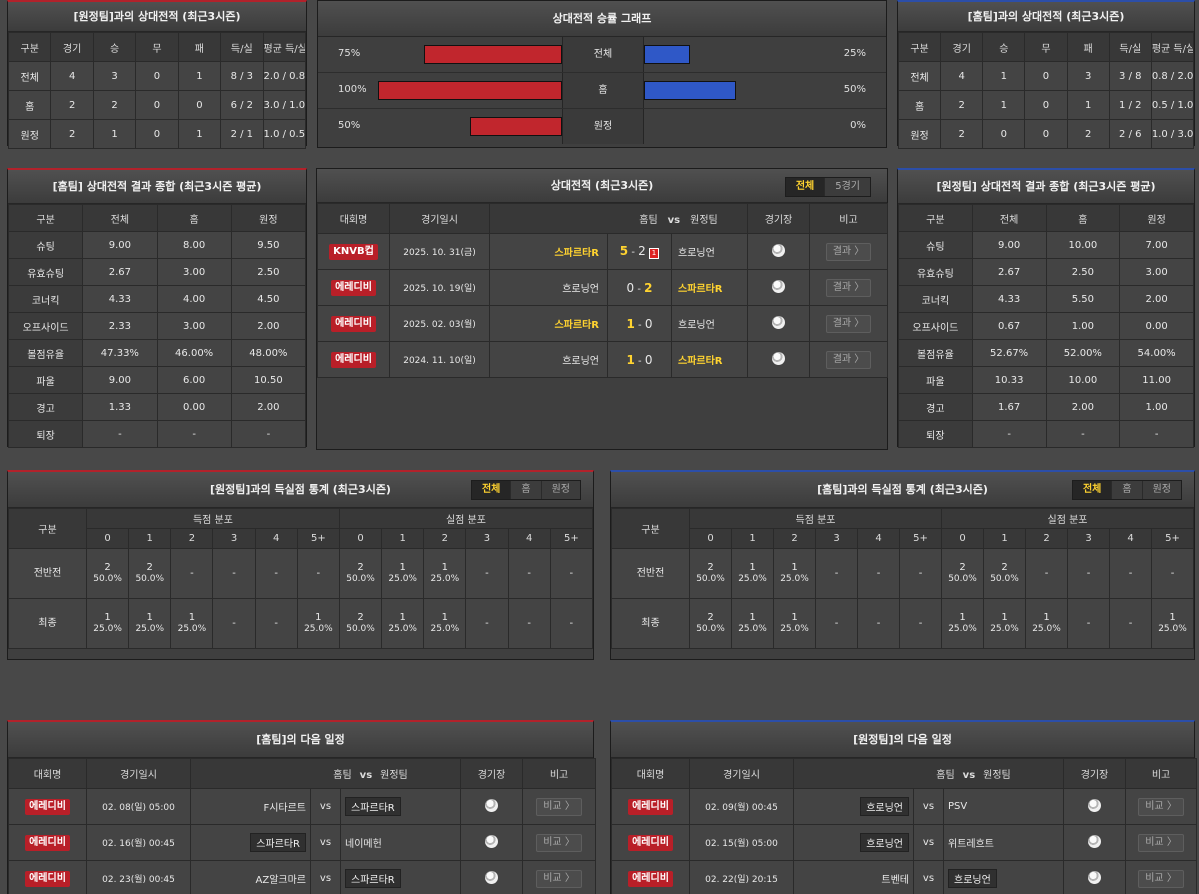 This screenshot has width=1199, height=894. Describe the element at coordinates (199, 47) in the screenshot. I see `column-header: 패` at that location.